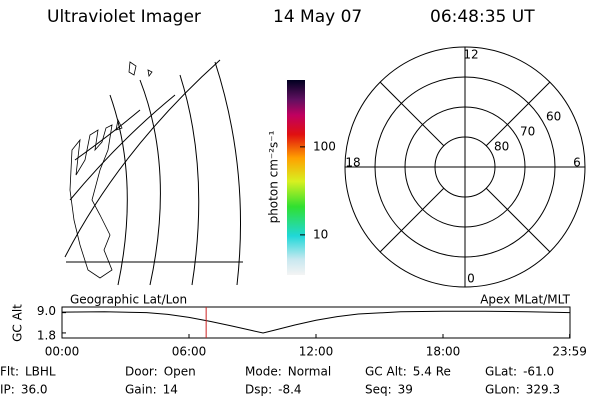 Image resolution: width=600 pixels, height=400 pixels. Describe the element at coordinates (443, 352) in the screenshot. I see `x-tick-label: 18:00` at that location.